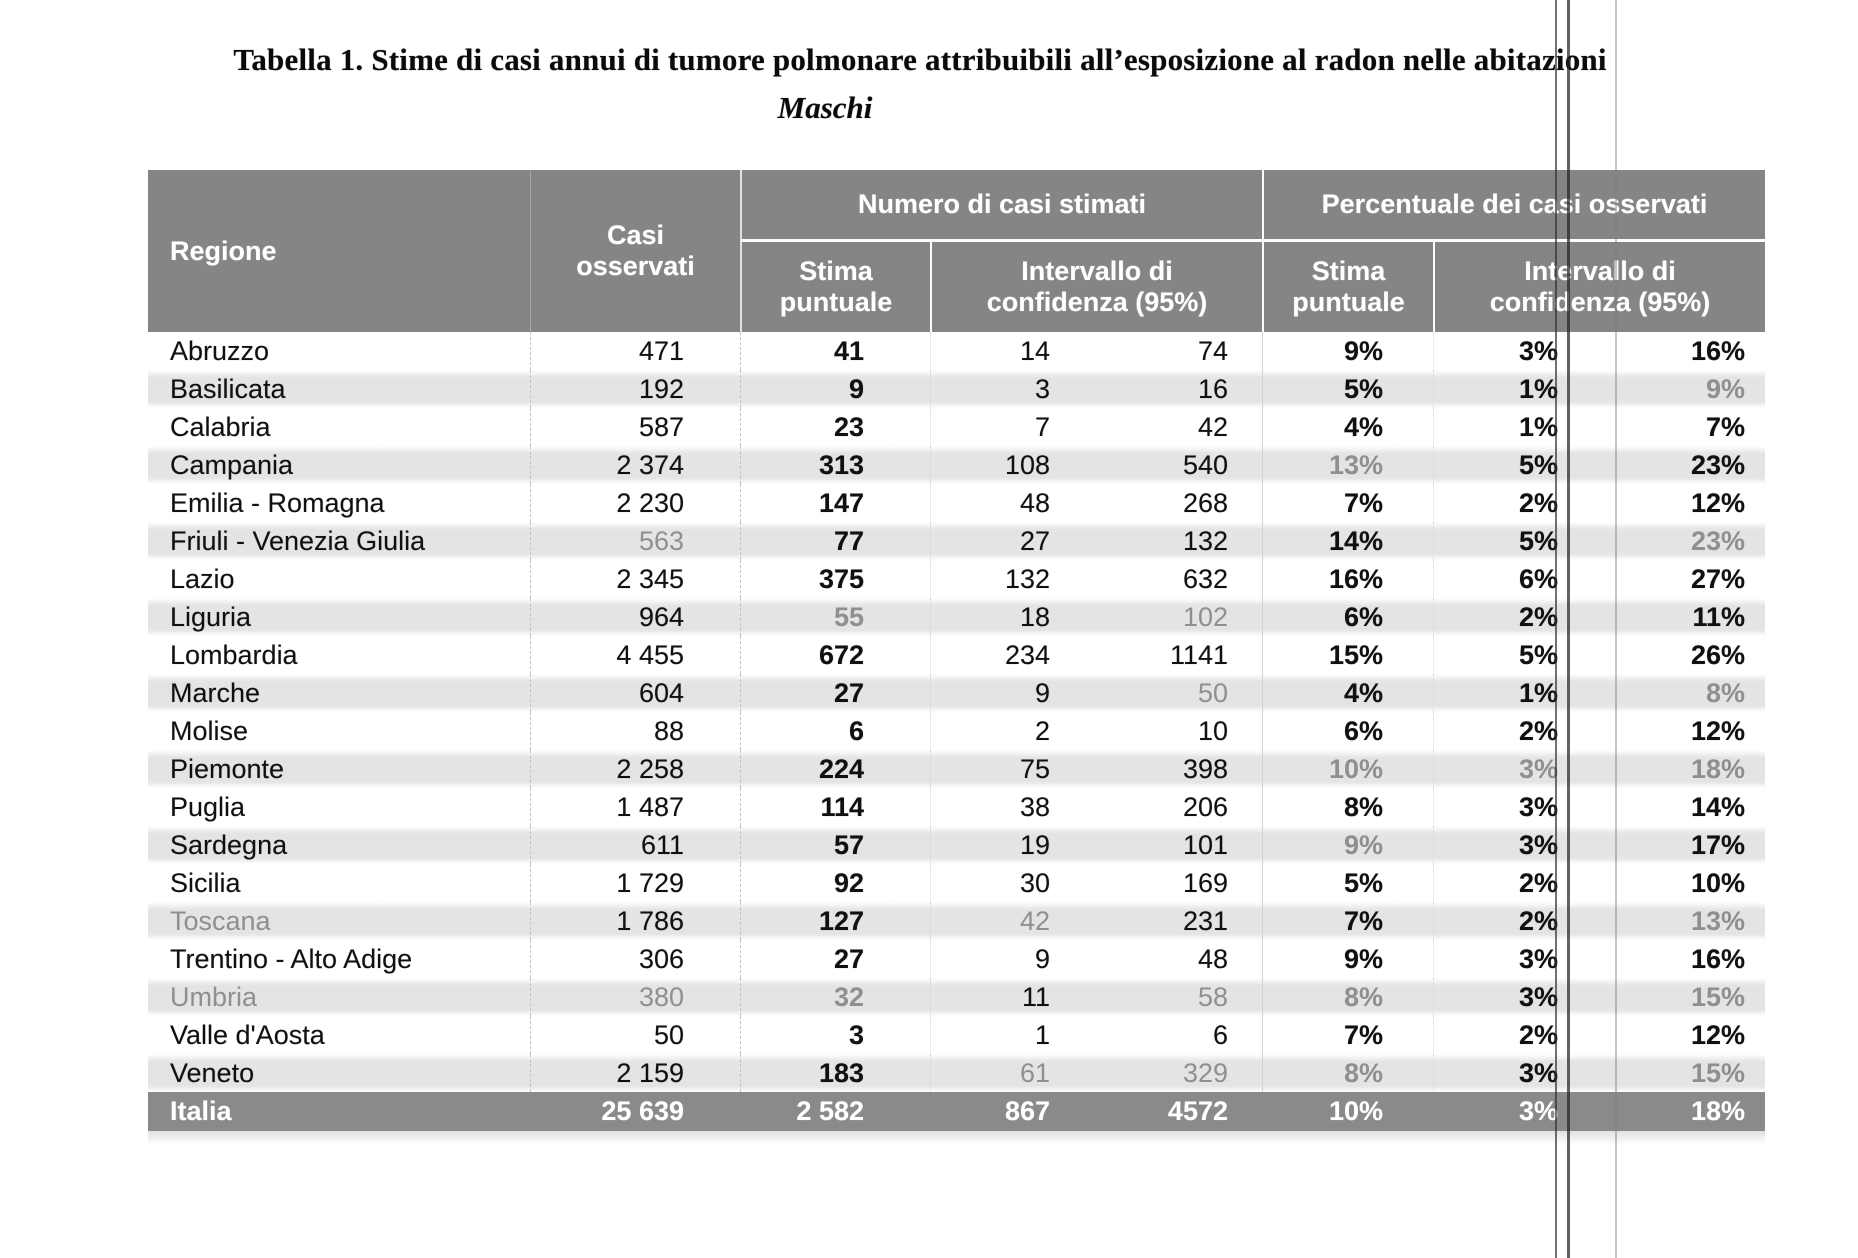 The height and width of the screenshot is (1258, 1858). I want to click on cell-region: Liguria, so click(211, 617).